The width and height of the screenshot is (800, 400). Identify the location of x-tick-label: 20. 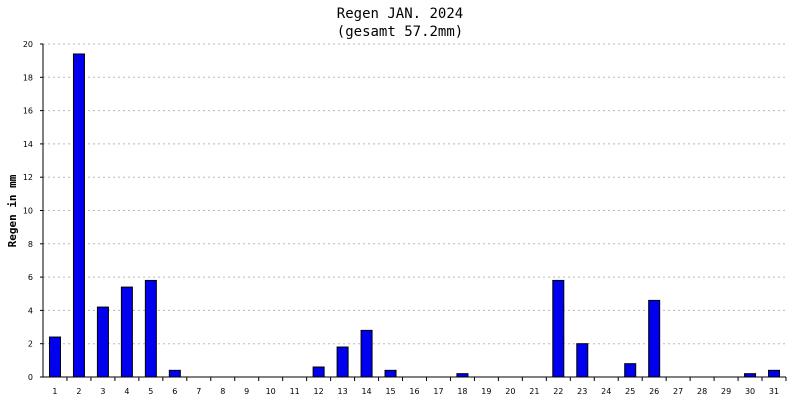
(510, 391).